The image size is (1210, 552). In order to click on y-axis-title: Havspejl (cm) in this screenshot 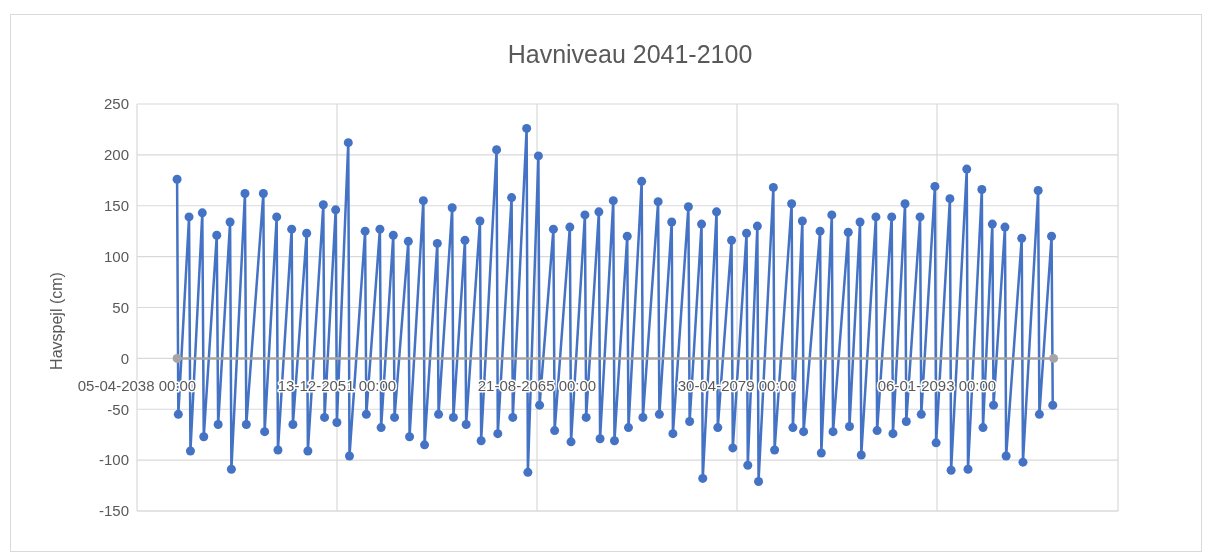, I will do `click(57, 321)`.